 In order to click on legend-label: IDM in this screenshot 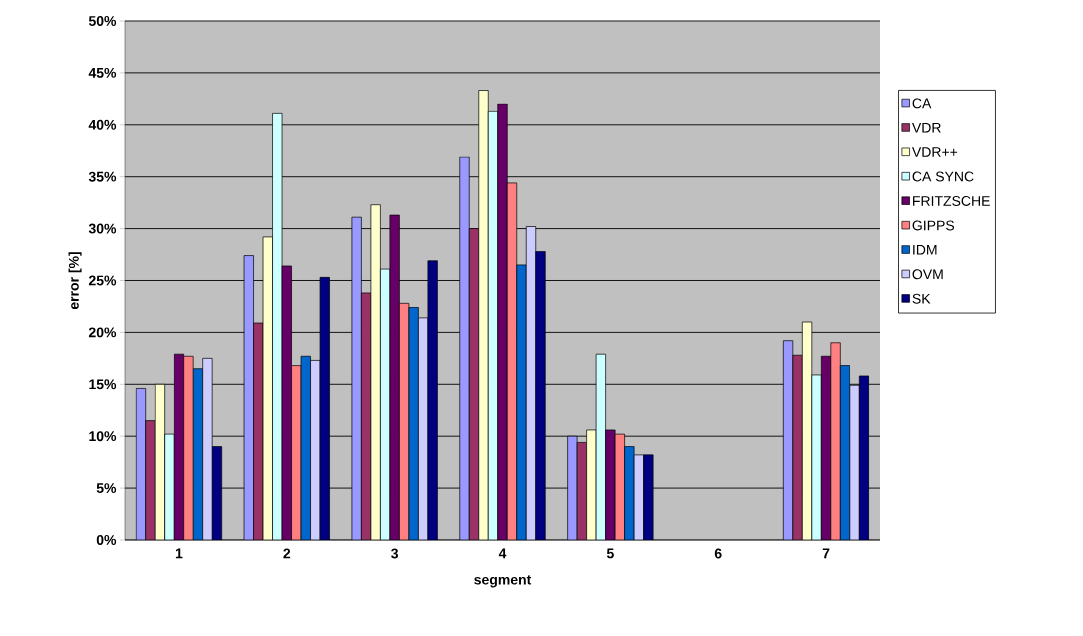, I will do `click(925, 249)`.